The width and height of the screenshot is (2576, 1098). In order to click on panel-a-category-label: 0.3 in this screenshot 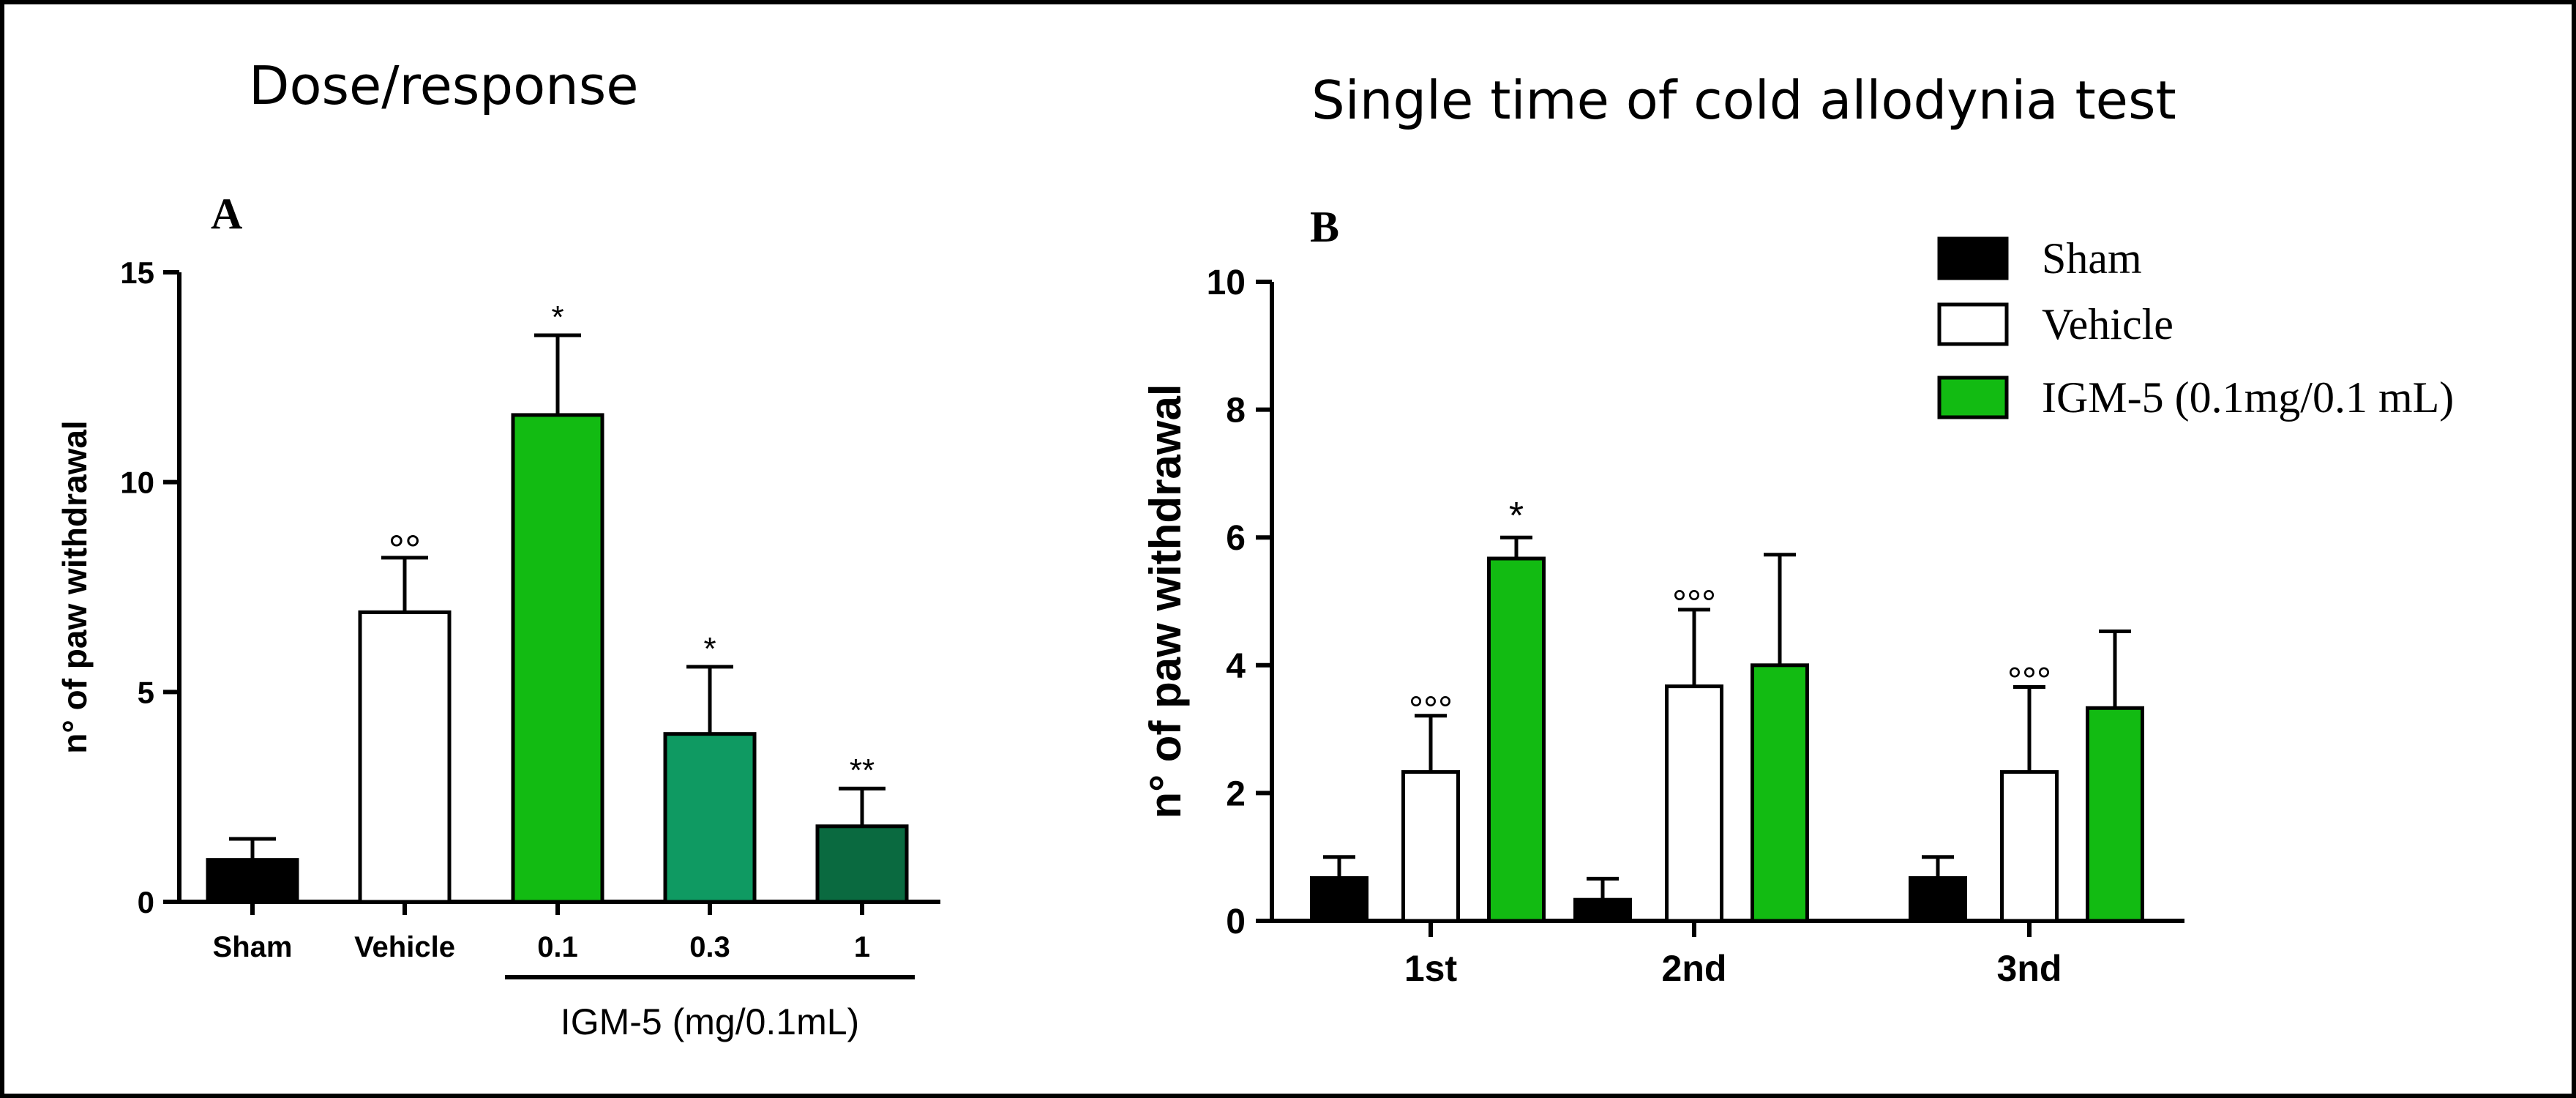, I will do `click(709, 947)`.